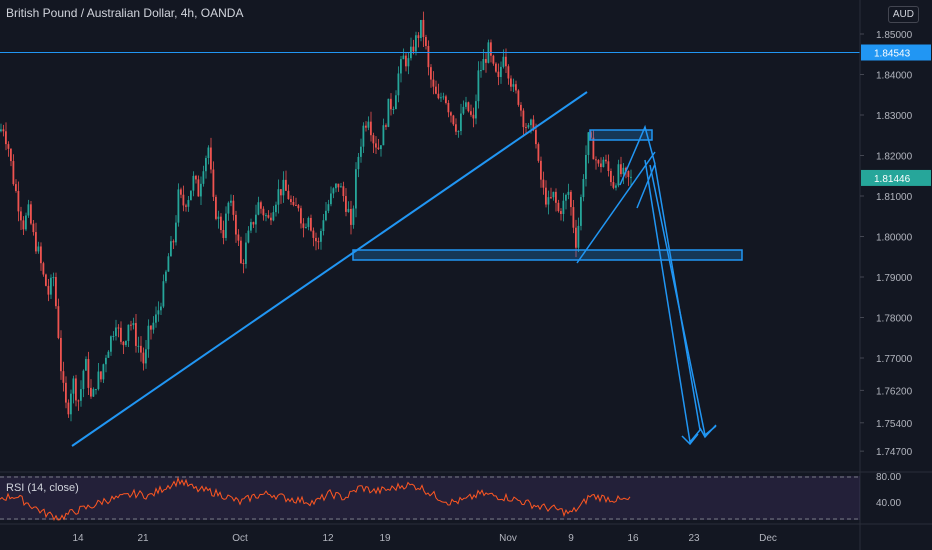 This screenshot has width=932, height=550. I want to click on x-tick-label: 12, so click(328, 538).